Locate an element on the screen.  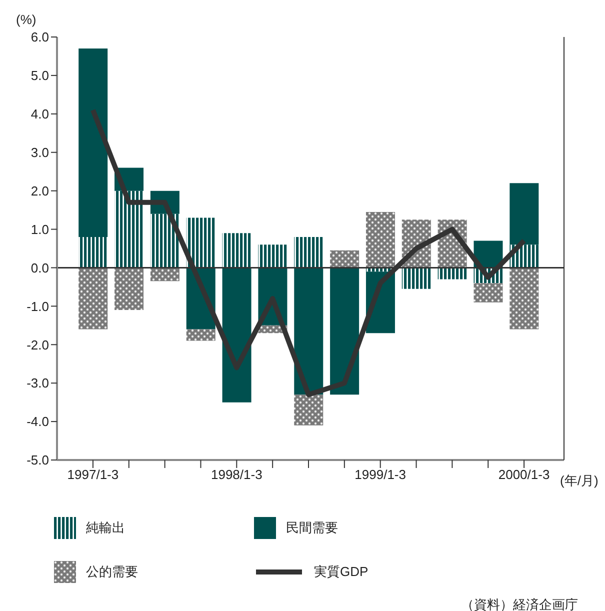
y-tick-label: 3.0 is located at coordinates (39, 152).